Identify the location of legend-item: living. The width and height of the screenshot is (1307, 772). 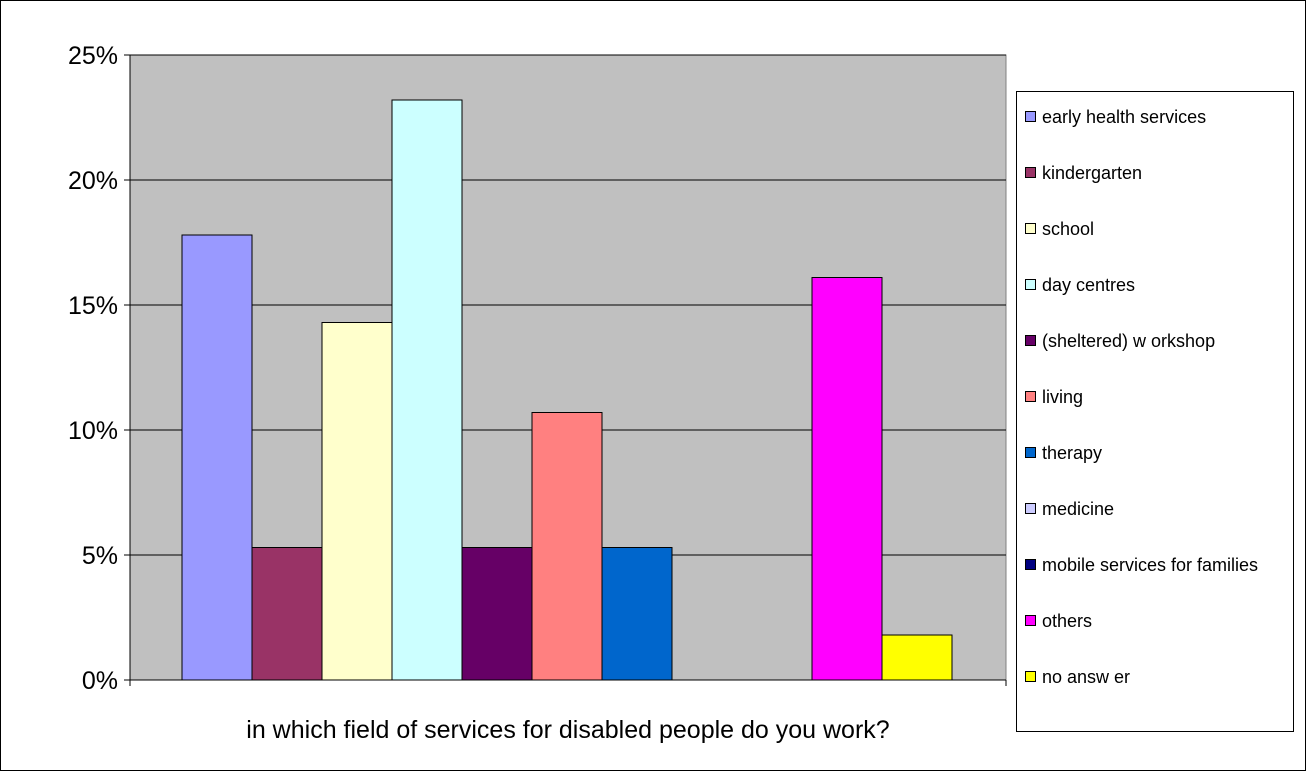
(1149, 397).